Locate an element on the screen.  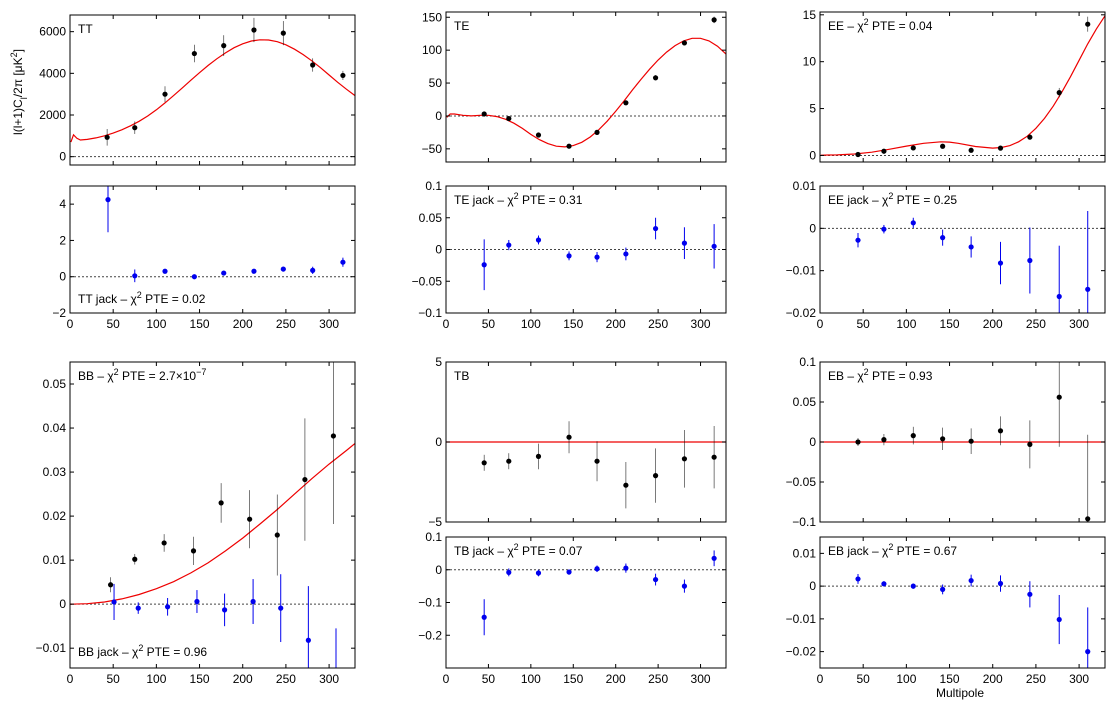
x-tick-label: 0 is located at coordinates (446, 324).